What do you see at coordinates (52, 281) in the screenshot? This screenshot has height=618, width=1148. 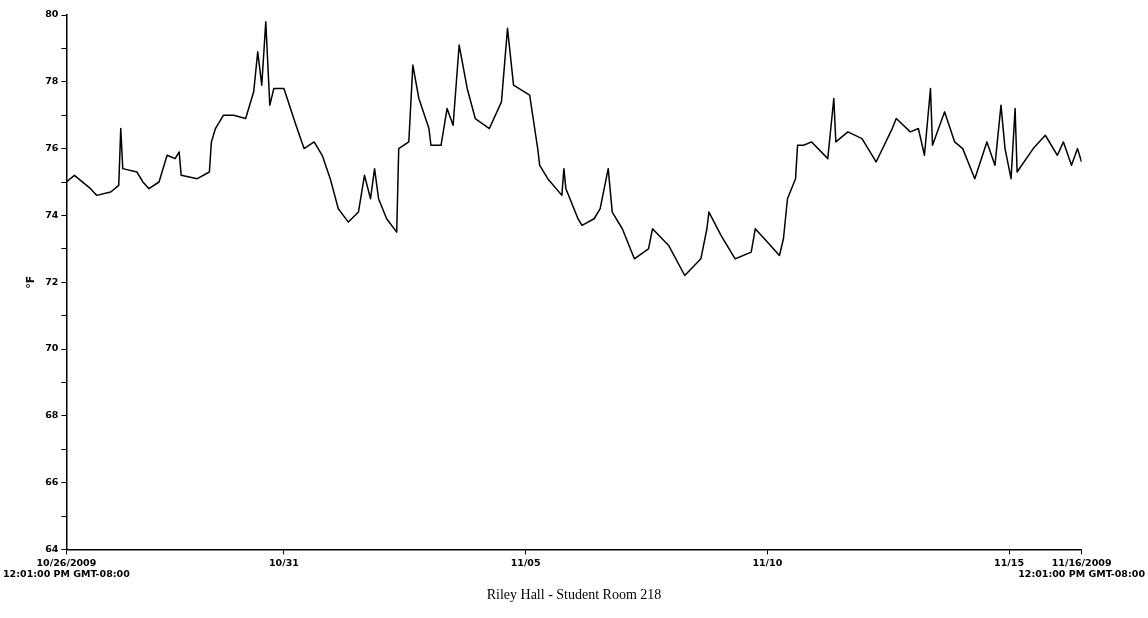 I see `y-tick-label: 72` at bounding box center [52, 281].